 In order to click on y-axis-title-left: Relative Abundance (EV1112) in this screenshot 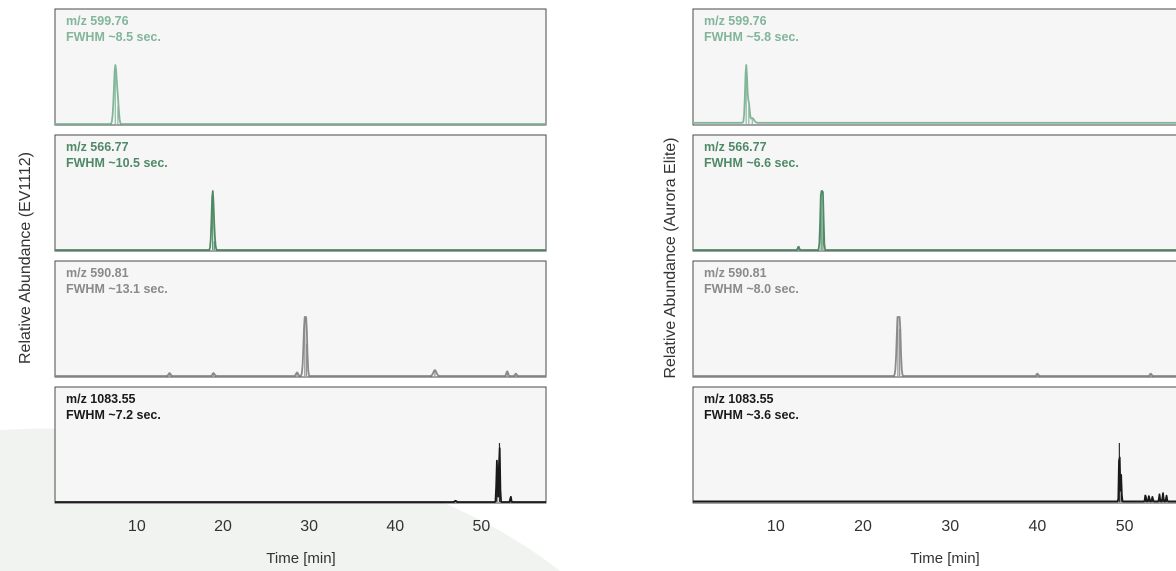, I will do `click(25, 258)`.